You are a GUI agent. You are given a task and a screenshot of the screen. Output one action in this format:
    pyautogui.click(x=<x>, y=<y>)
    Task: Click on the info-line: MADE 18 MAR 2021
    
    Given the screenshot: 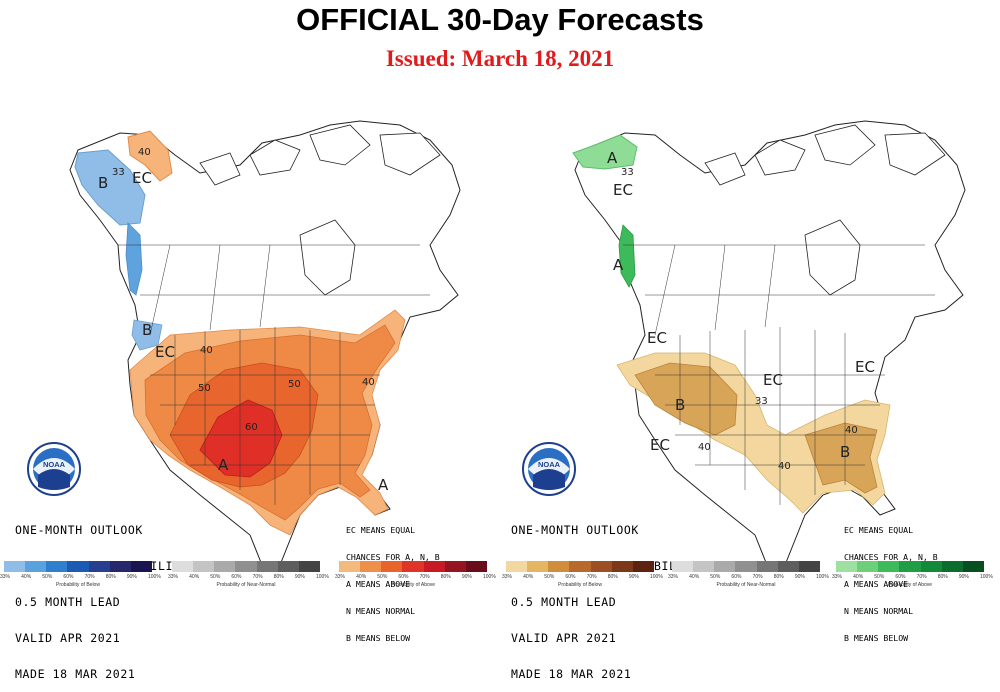 What is the action you would take?
    pyautogui.click(x=75, y=674)
    